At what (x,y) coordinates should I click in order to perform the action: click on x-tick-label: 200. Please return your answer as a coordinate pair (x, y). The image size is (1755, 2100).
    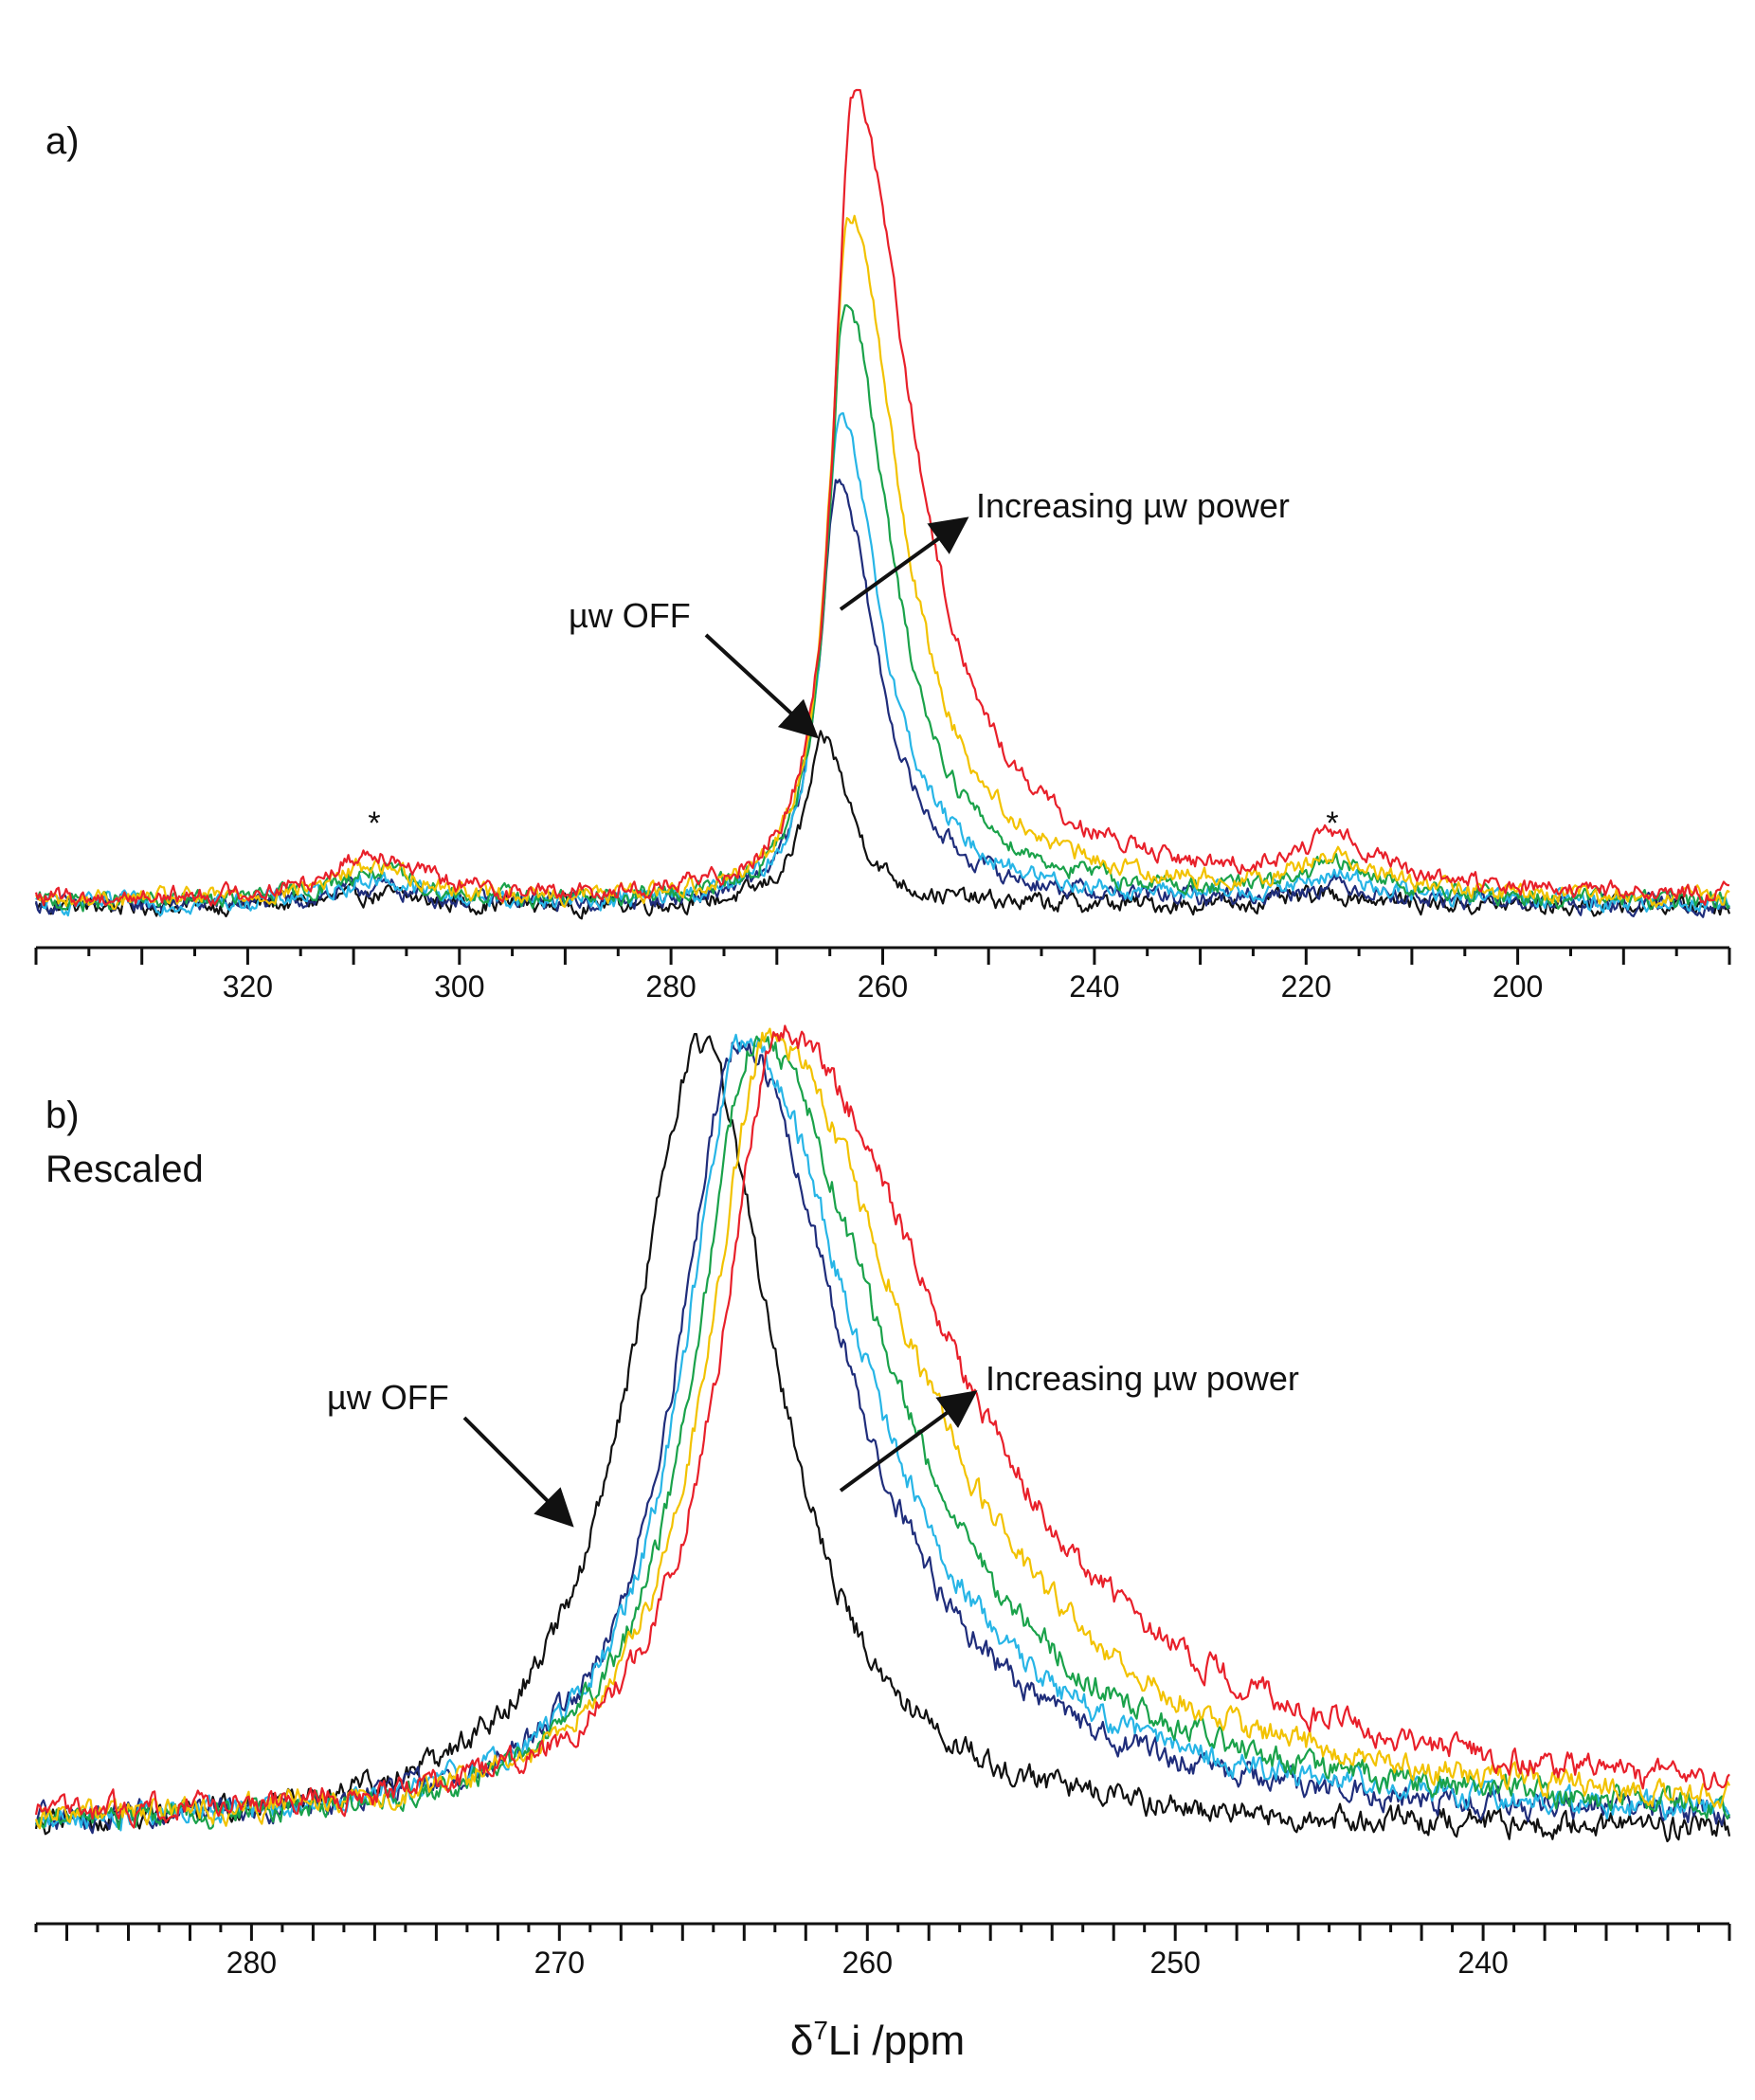
    Looking at the image, I should click on (1518, 986).